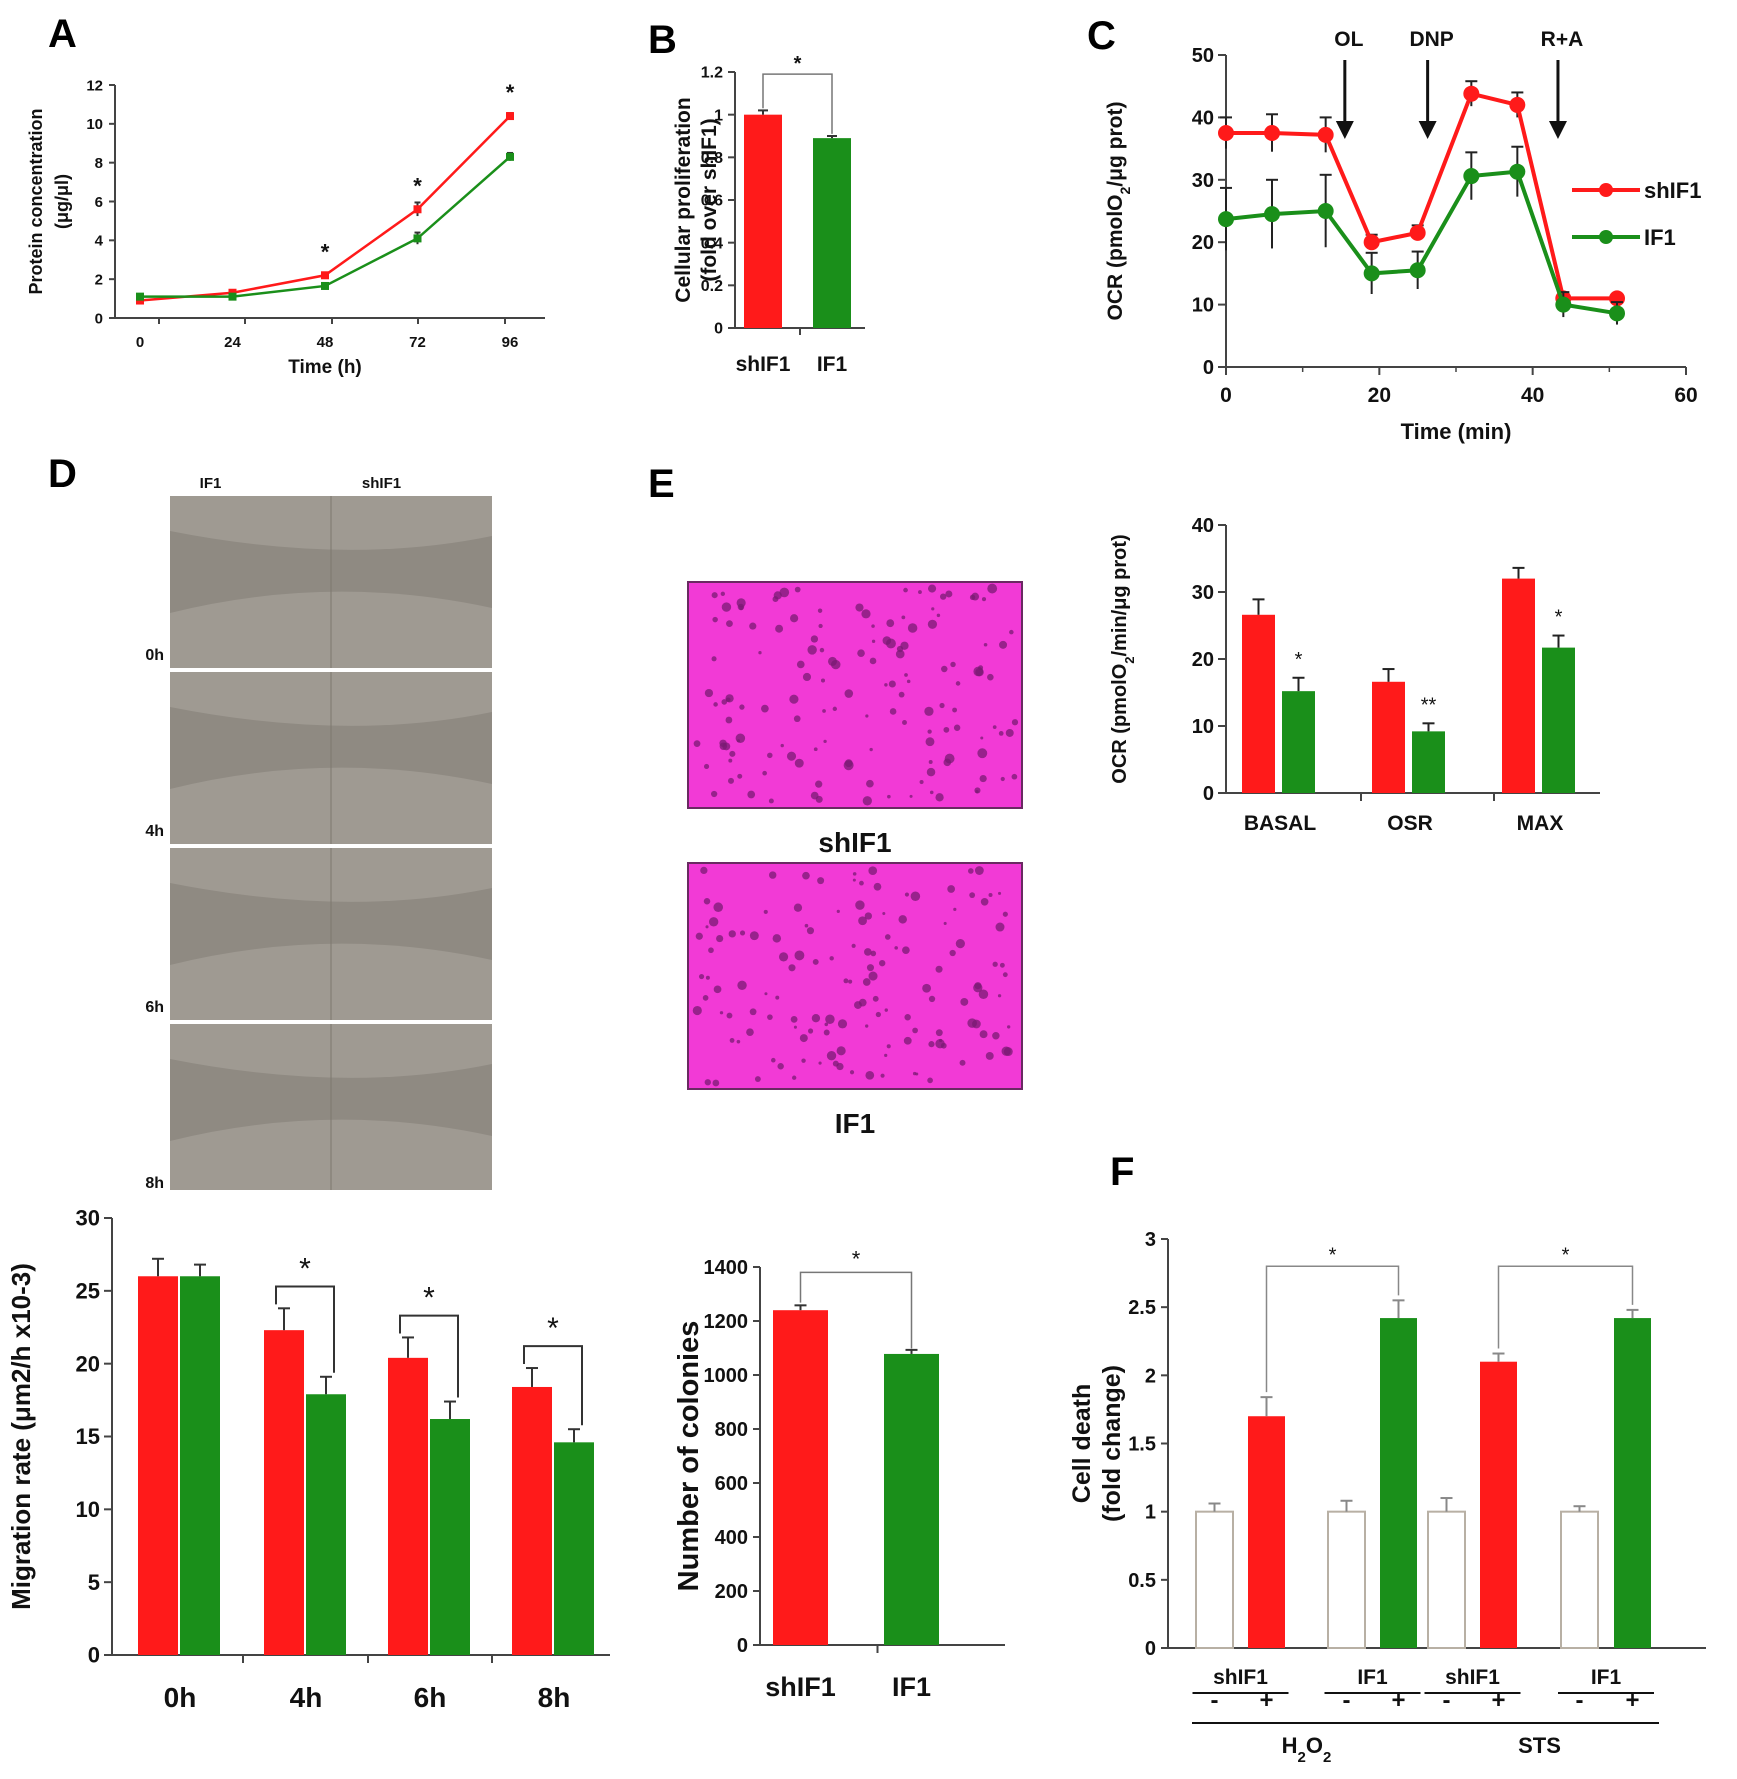  Describe the element at coordinates (1685, 395) in the screenshot. I see `x-tick-label: 60` at that location.